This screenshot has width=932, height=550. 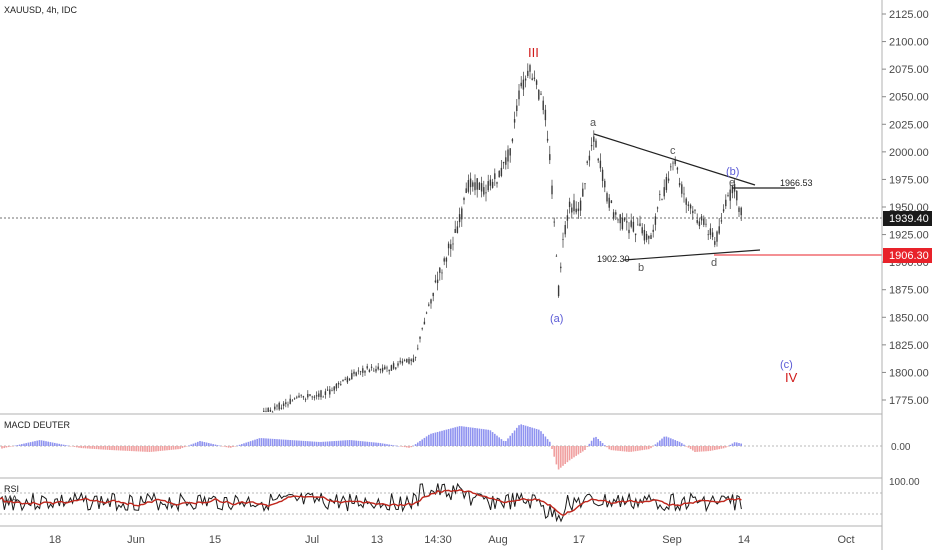 What do you see at coordinates (673, 151) in the screenshot?
I see `wave-c-label: c` at bounding box center [673, 151].